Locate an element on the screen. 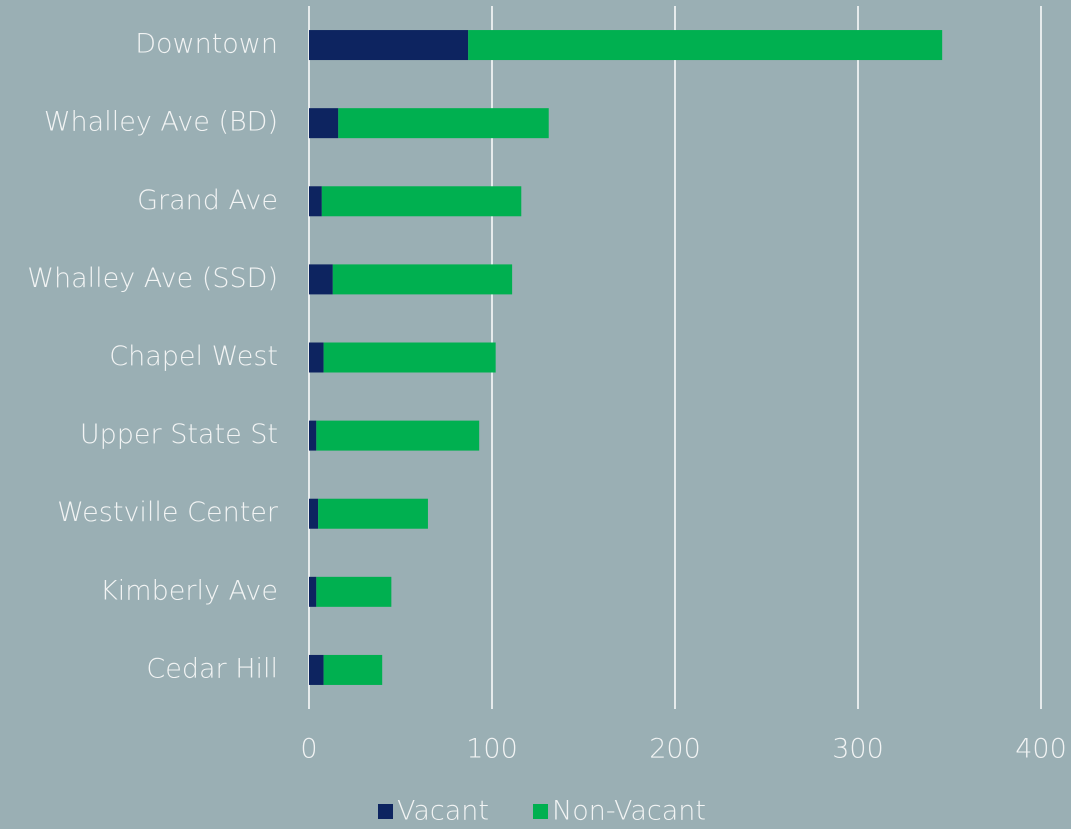  x-tick-label: 0 is located at coordinates (308, 749).